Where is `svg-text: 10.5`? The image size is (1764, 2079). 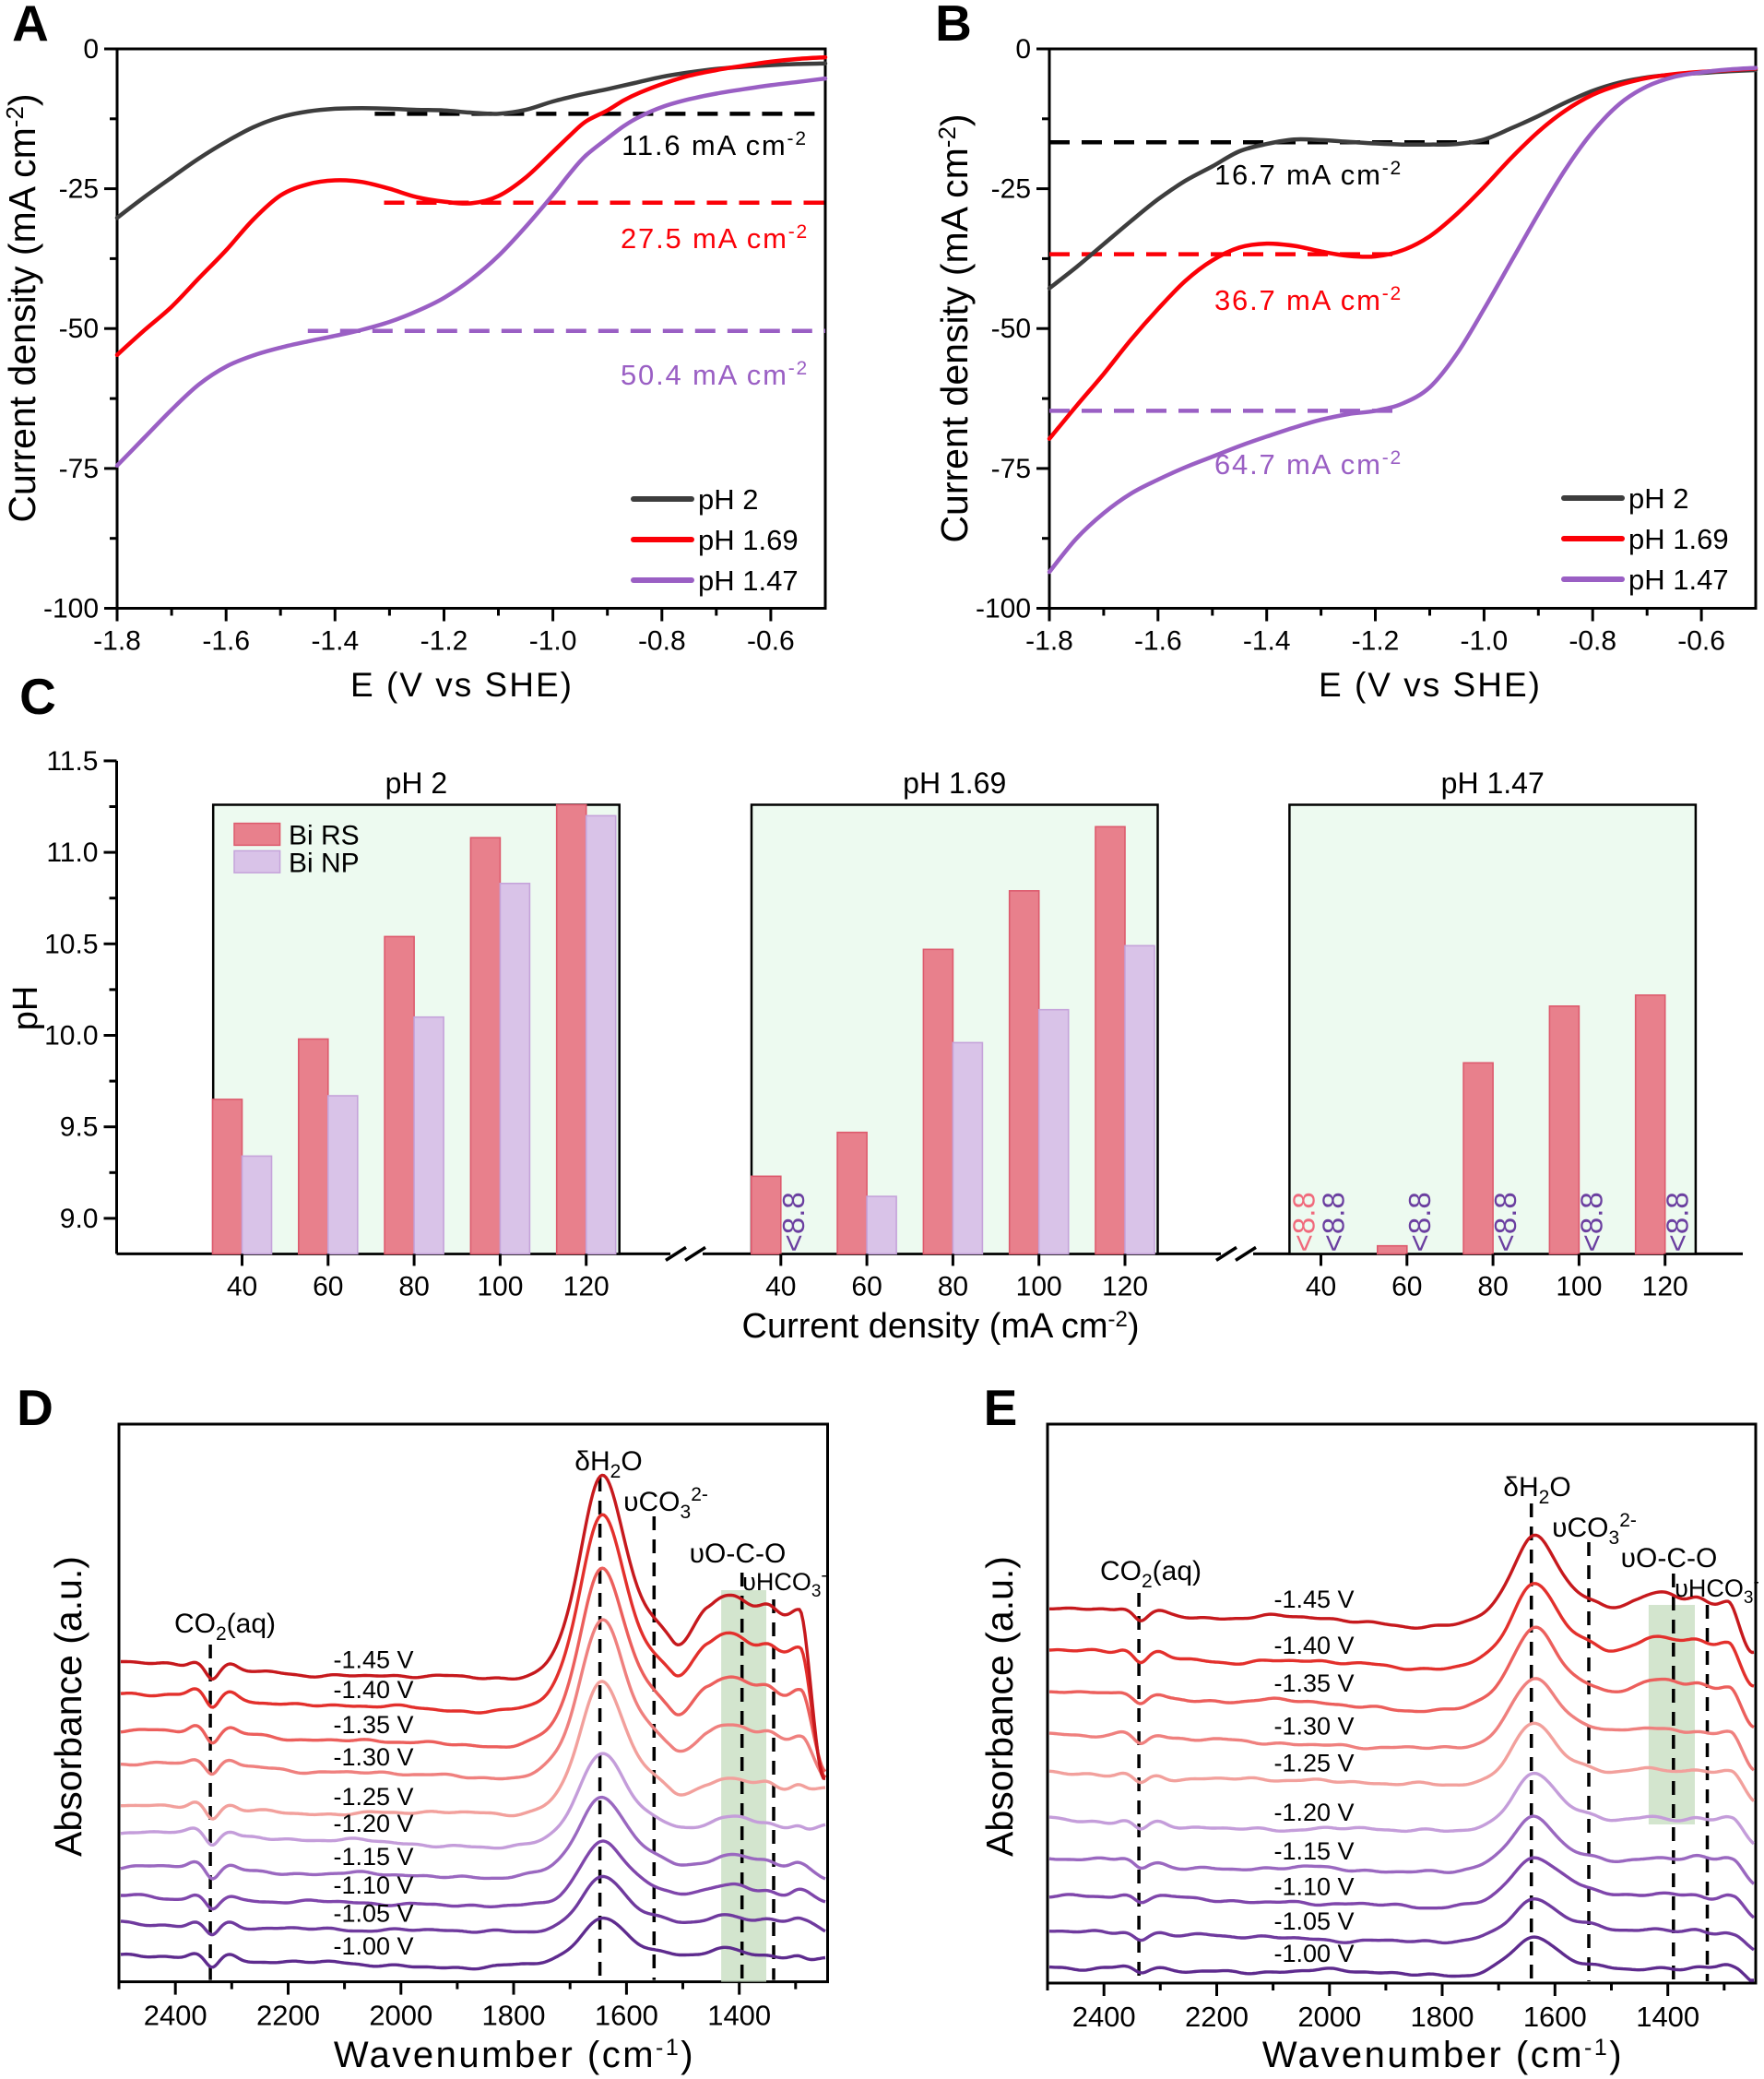 svg-text: 10.5 is located at coordinates (71, 944).